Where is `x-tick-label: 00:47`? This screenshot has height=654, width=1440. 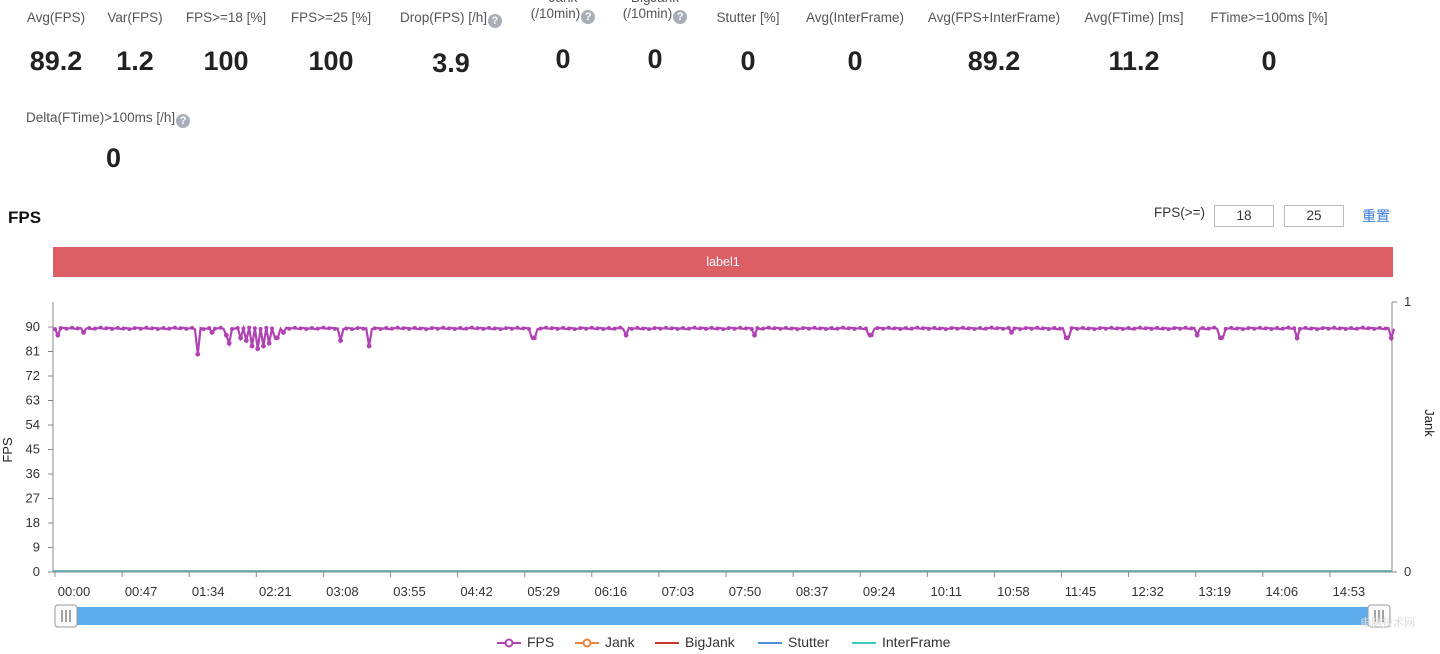 x-tick-label: 00:47 is located at coordinates (141, 591).